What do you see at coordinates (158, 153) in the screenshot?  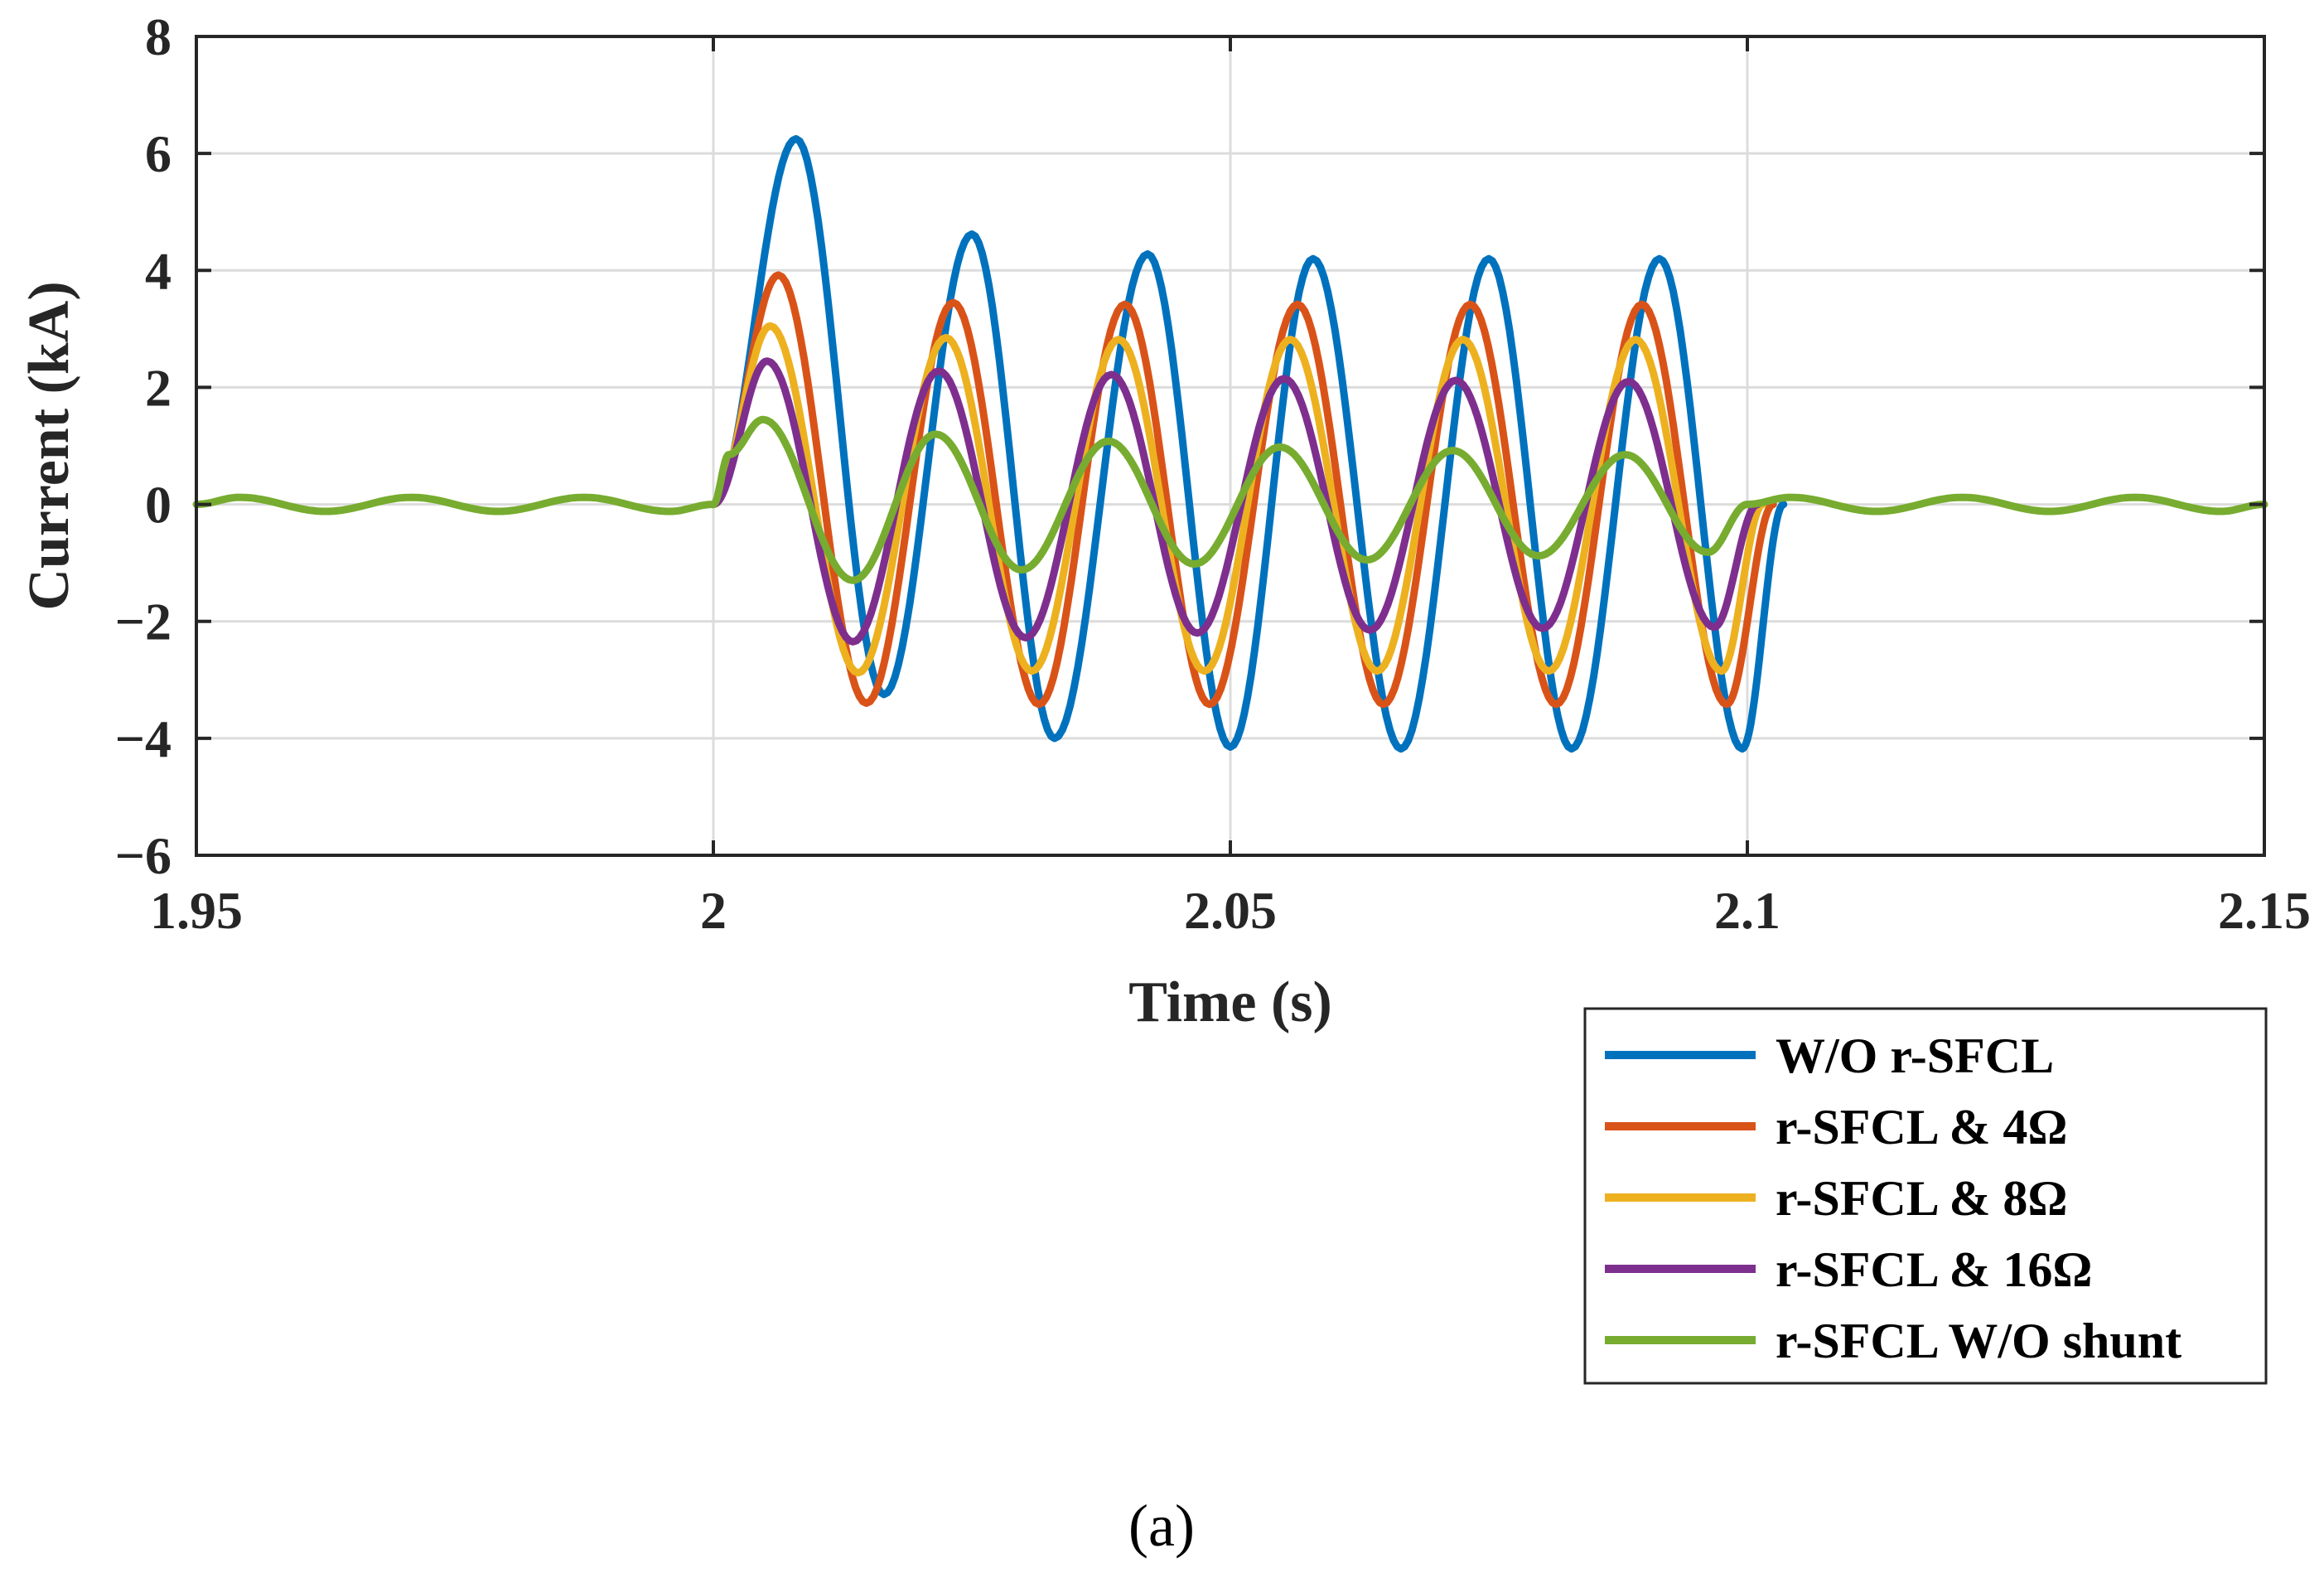 I see `y-tick-label: 6` at bounding box center [158, 153].